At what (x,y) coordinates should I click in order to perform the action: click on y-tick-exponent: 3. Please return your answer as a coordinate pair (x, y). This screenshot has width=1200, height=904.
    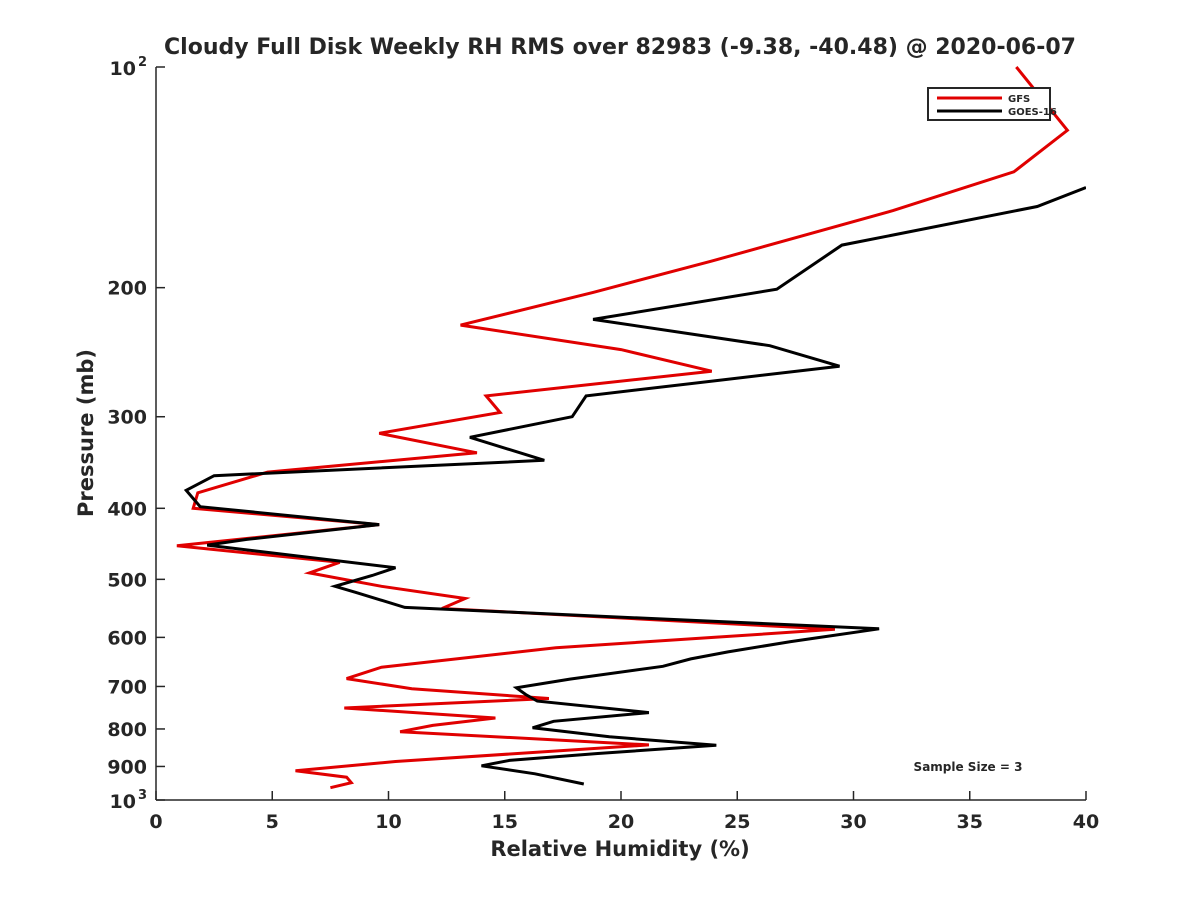
    Looking at the image, I should click on (142, 795).